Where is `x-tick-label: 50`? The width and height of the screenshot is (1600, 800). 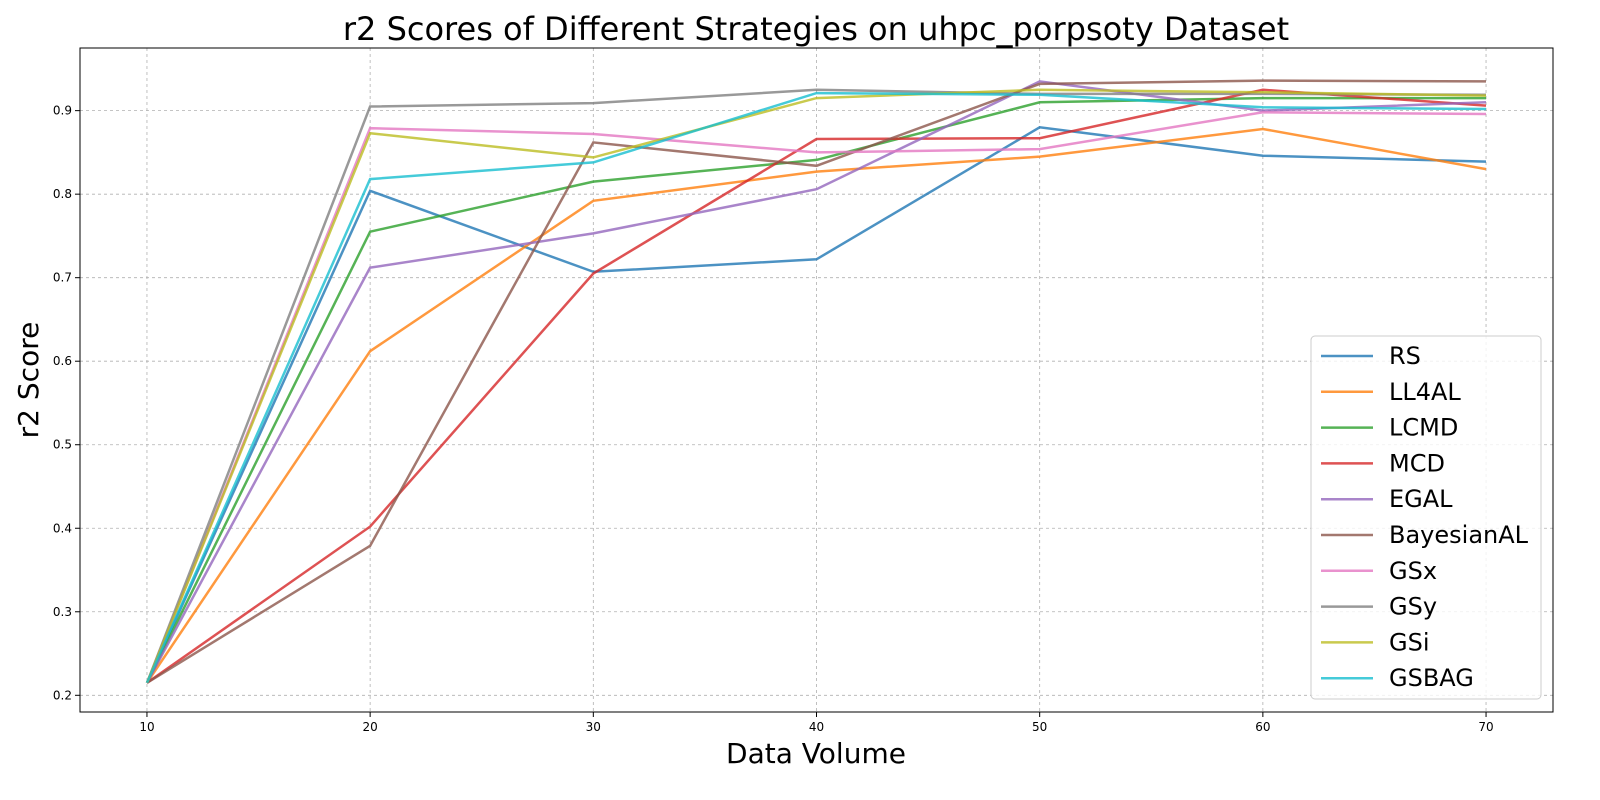 x-tick-label: 50 is located at coordinates (1039, 727).